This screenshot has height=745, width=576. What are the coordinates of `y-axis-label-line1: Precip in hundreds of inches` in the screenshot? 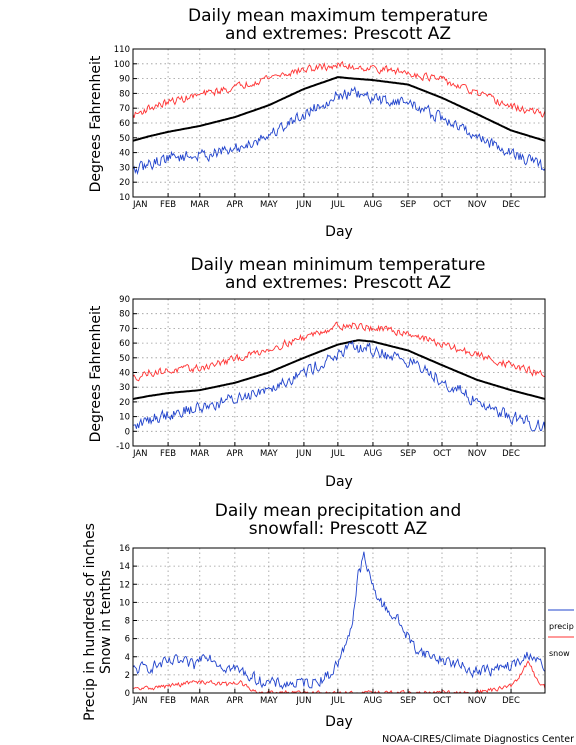 It's located at (90, 622).